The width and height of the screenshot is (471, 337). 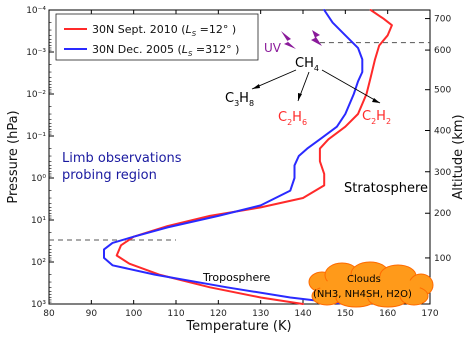 I want to click on y-tick-label: 10⁻³, so click(x=36, y=53).